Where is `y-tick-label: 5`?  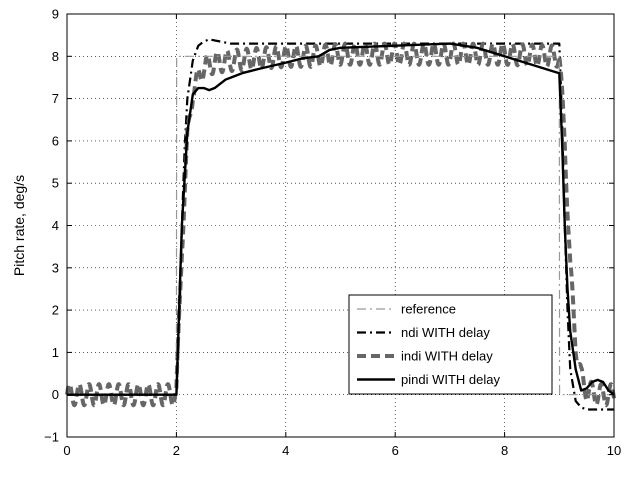
y-tick-label: 5 is located at coordinates (55, 183).